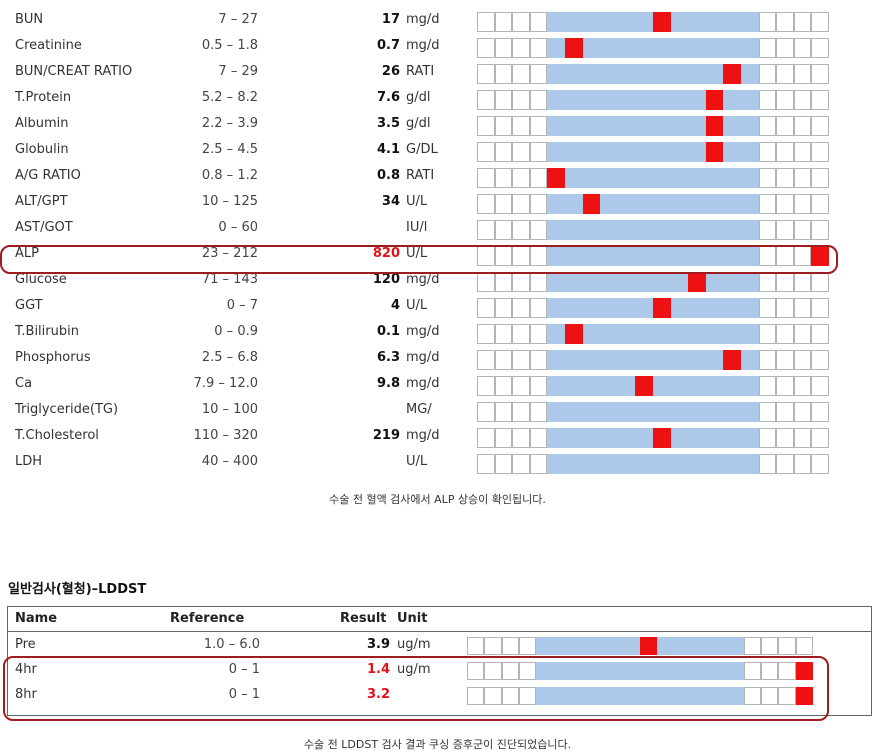 This screenshot has width=875, height=756. Describe the element at coordinates (48, 175) in the screenshot. I see `test-name: A/G RATIO` at that location.